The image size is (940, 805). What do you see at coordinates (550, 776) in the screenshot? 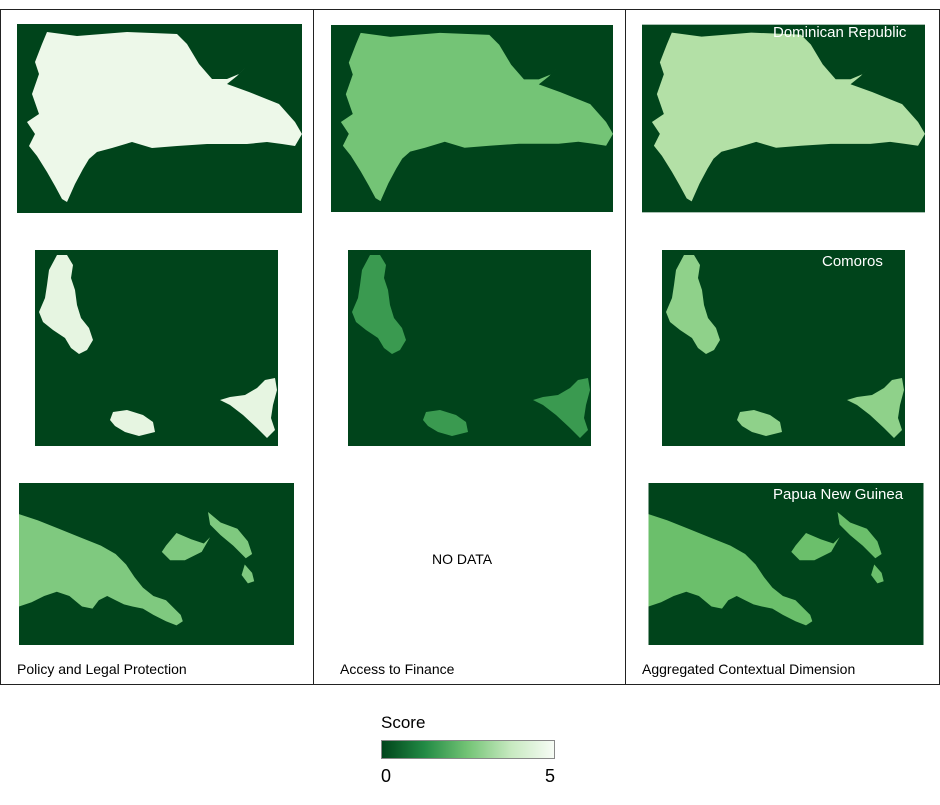
I see `legend-max-label: 5` at bounding box center [550, 776].